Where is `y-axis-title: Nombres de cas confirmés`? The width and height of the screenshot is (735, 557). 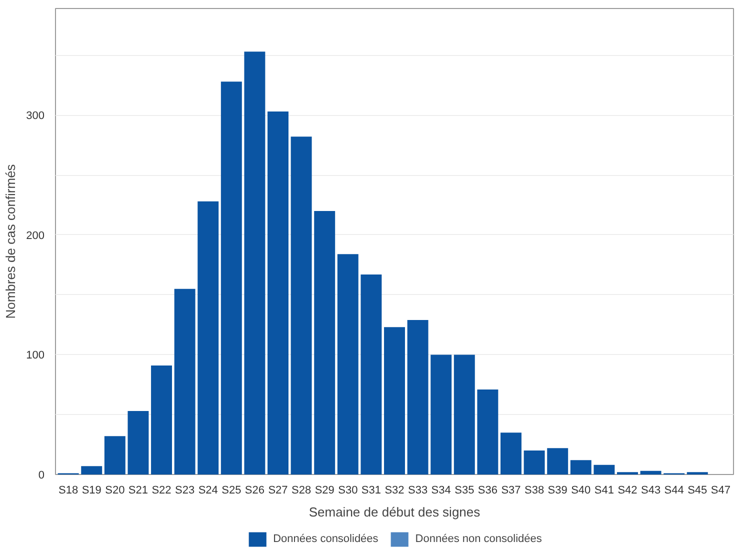 y-axis-title: Nombres de cas confirmés is located at coordinates (10, 241).